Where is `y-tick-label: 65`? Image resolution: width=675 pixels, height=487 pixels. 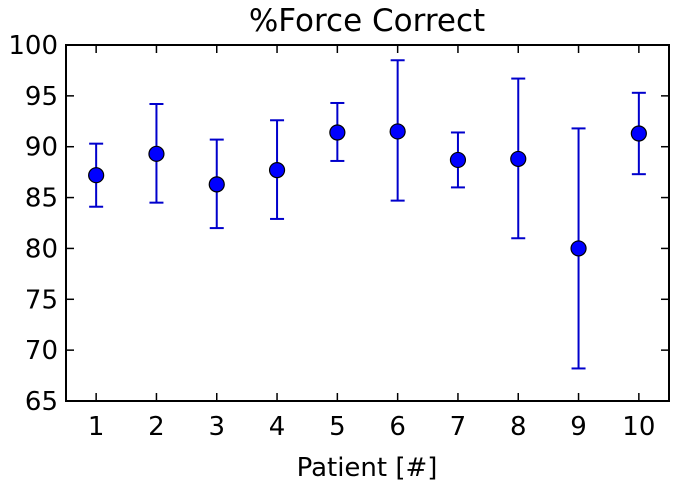 y-tick-label: 65 is located at coordinates (41, 402).